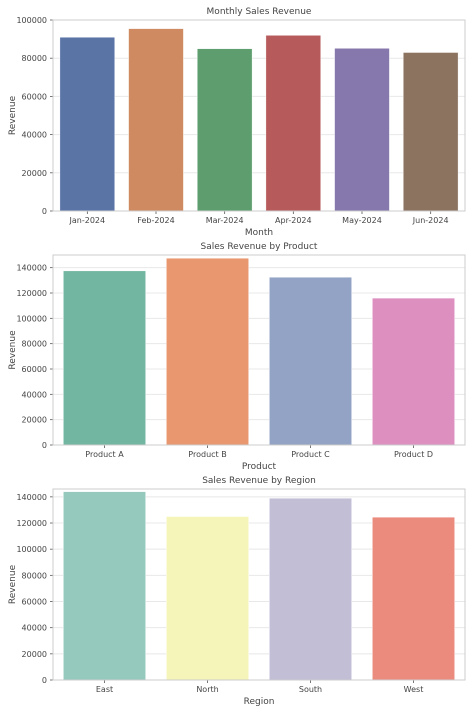 This screenshot has height=715, width=474. Describe the element at coordinates (104, 689) in the screenshot. I see `x-tick-label: East` at that location.